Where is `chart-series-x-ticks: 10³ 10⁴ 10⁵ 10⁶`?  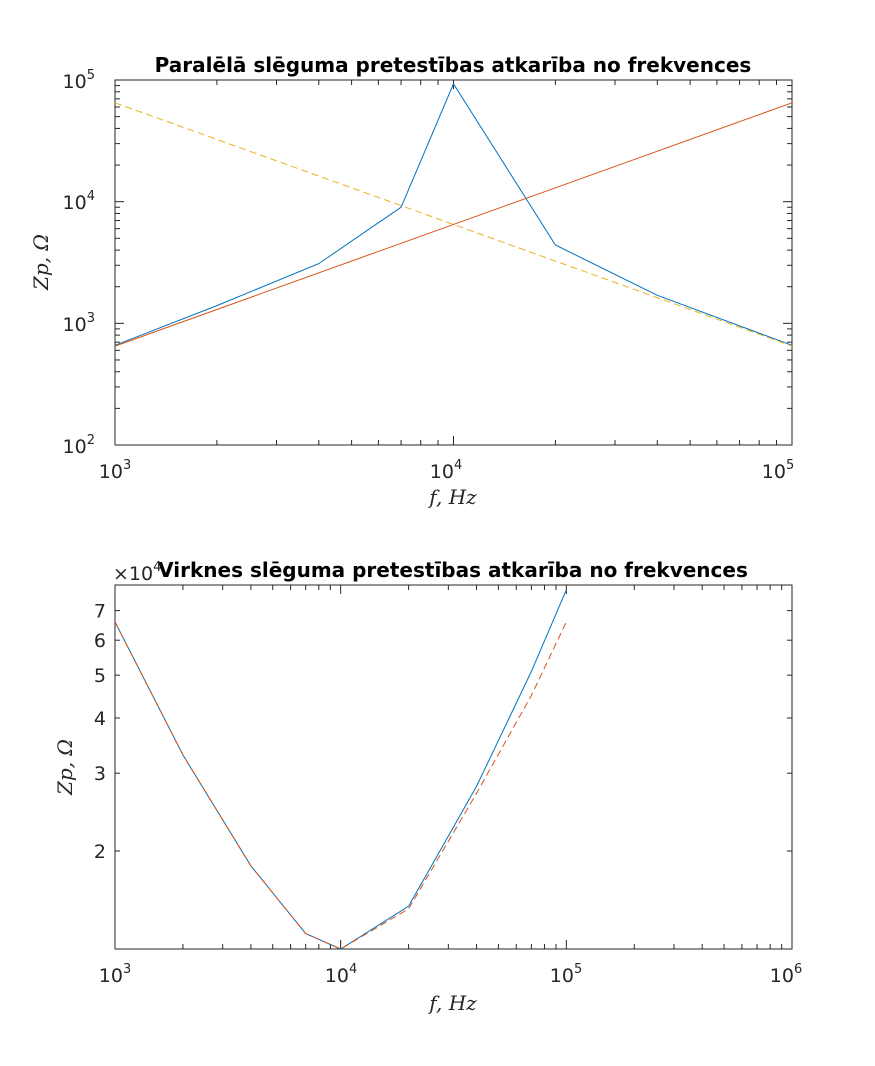
chart-series-x-ticks: 10³ 10⁴ 10⁵ 10⁶ is located at coordinates (450, 974).